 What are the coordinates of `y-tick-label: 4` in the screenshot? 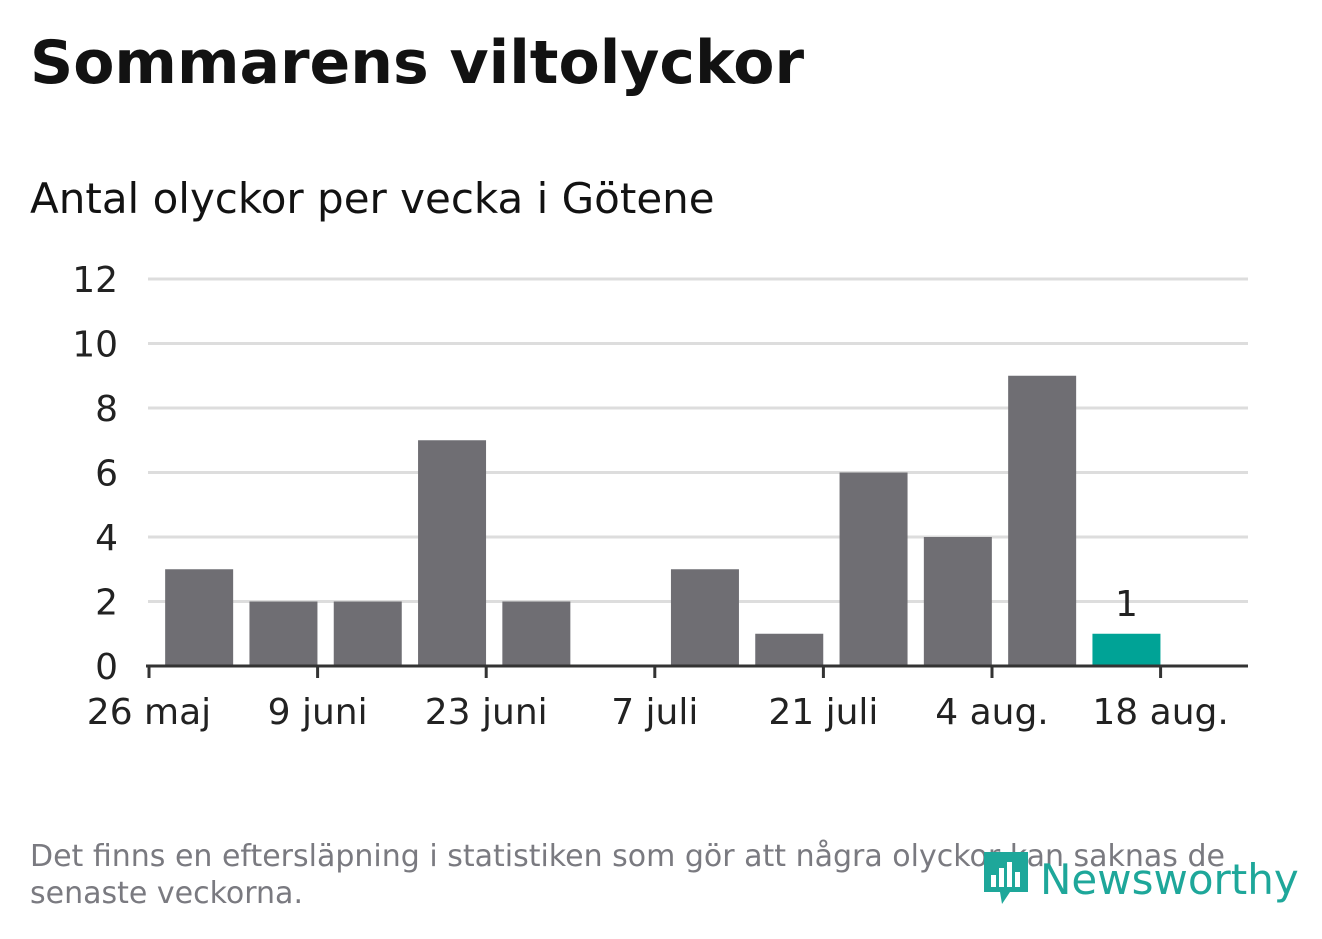 It's located at (106, 538).